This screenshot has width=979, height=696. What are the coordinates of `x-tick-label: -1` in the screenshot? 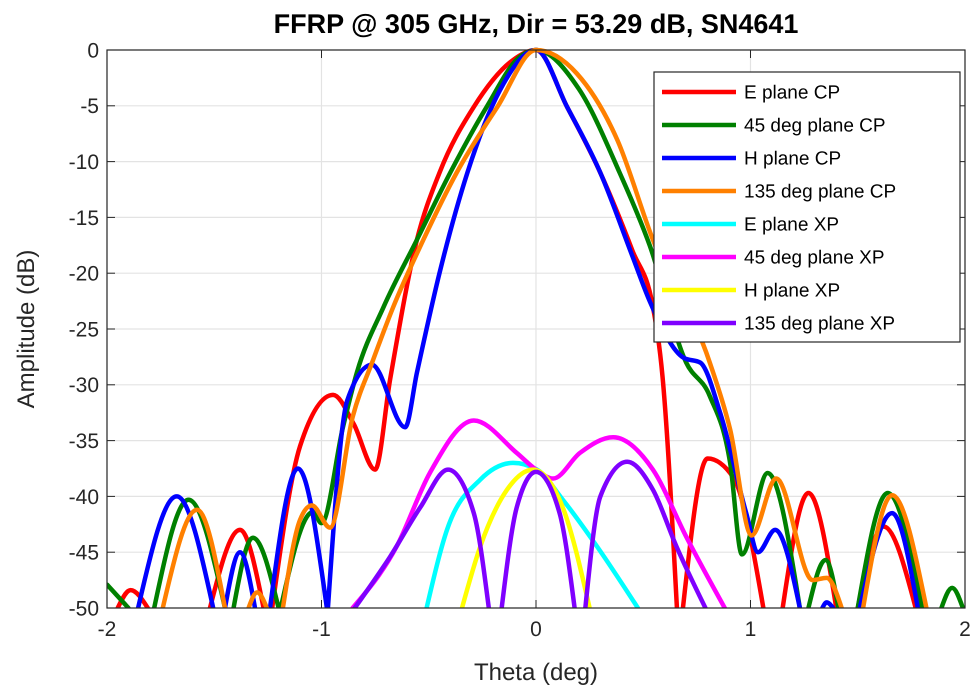 It's located at (321, 629).